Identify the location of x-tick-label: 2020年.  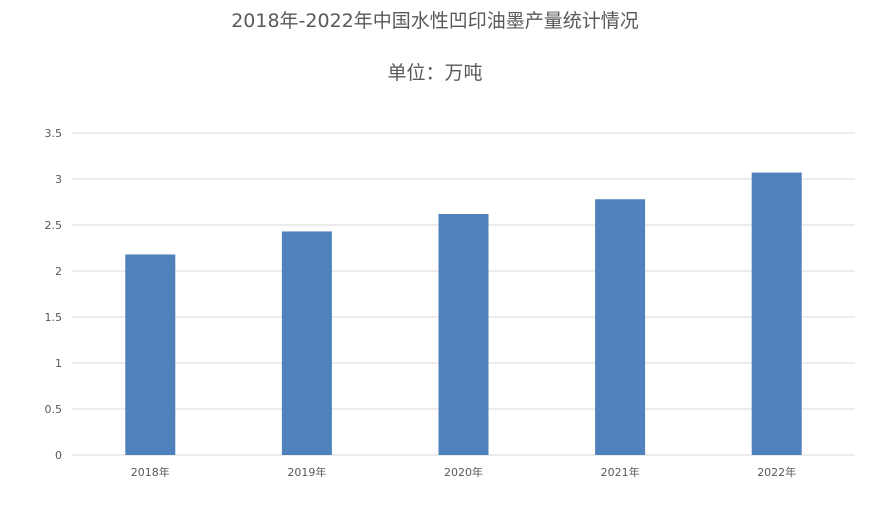
(463, 472).